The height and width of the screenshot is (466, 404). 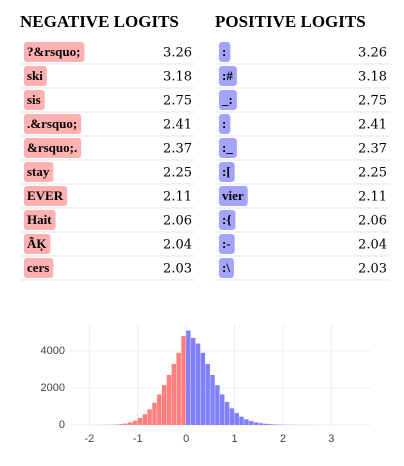 I want to click on x-tick-label: -1, so click(x=138, y=439).